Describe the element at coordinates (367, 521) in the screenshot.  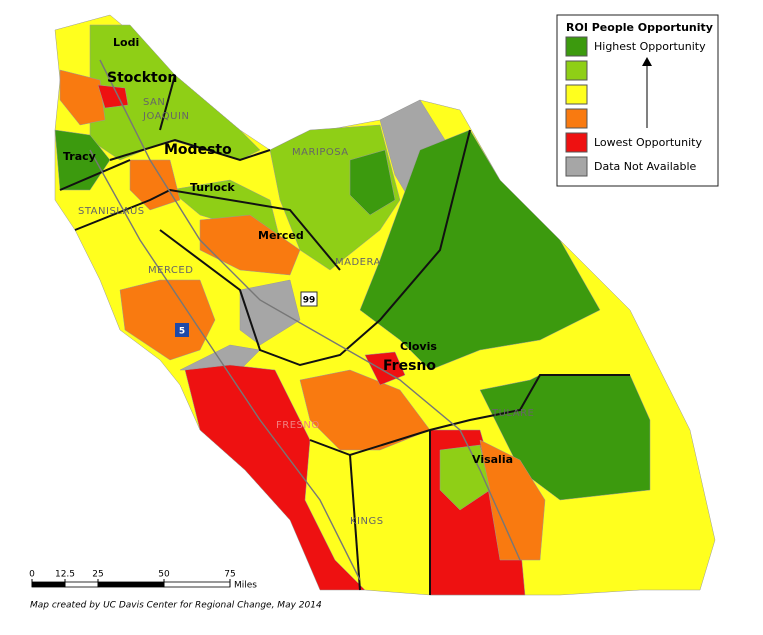
I see `county-label: KINGS` at that location.